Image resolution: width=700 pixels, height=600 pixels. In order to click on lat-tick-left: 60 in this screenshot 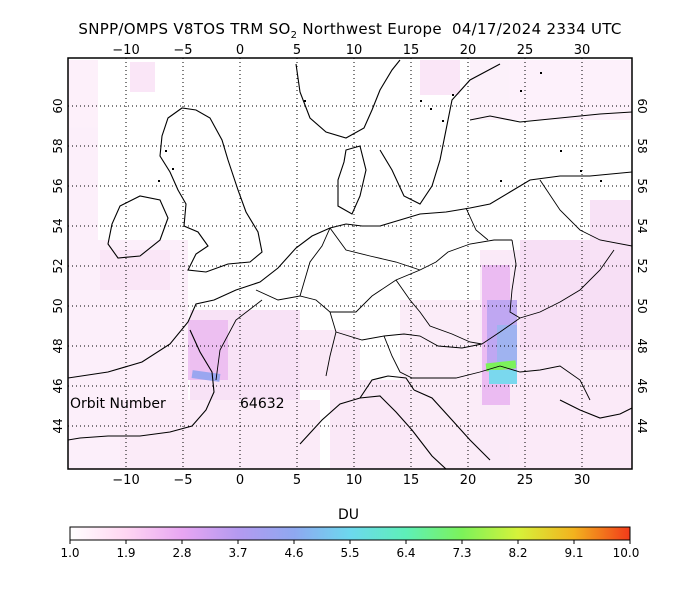, I will do `click(58, 105)`.